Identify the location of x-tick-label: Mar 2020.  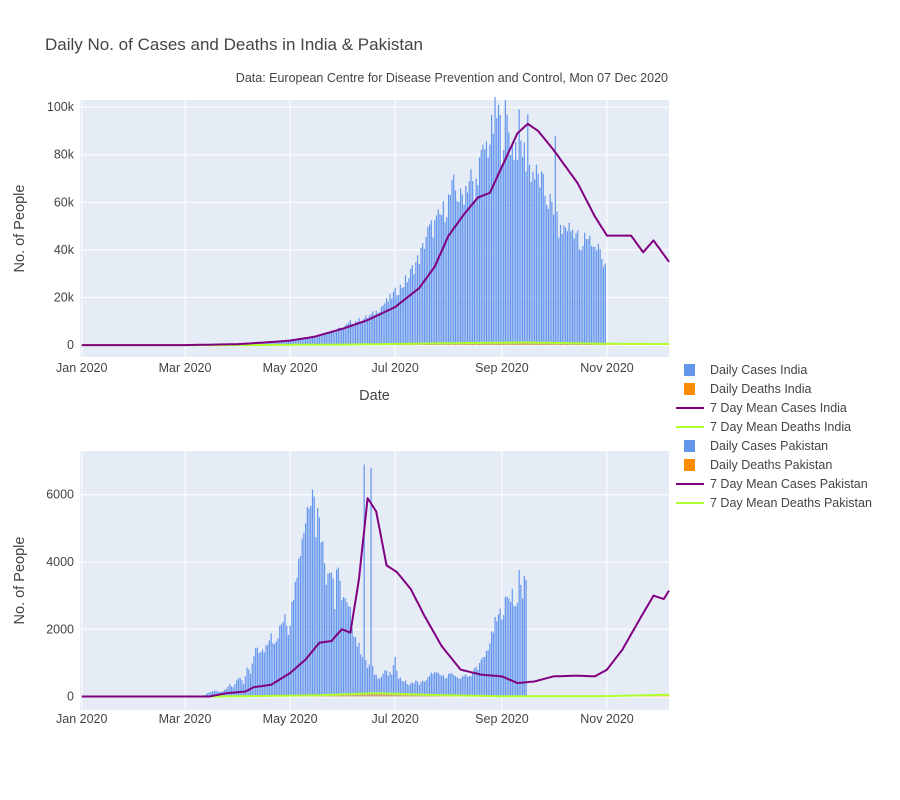
(185, 368).